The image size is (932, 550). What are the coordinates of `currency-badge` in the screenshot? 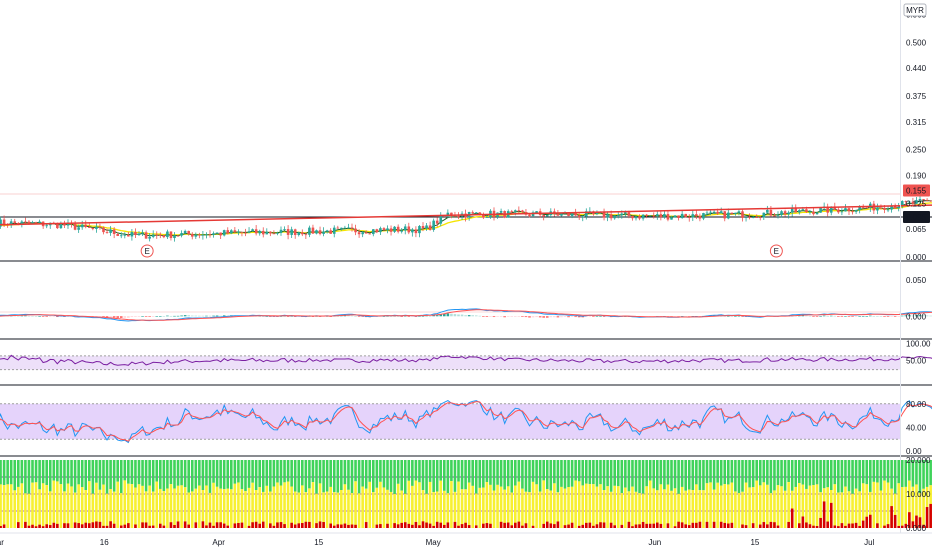 It's located at (915, 10).